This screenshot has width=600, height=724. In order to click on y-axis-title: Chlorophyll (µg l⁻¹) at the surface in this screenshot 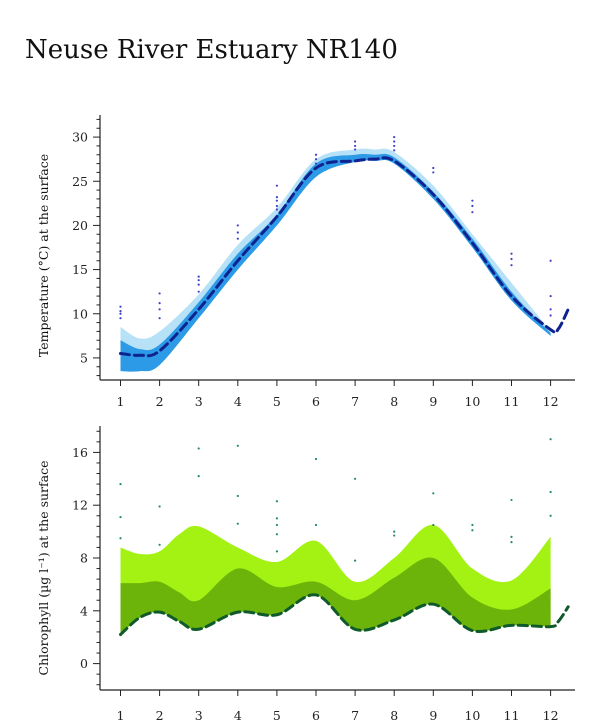, I will do `click(43, 568)`.